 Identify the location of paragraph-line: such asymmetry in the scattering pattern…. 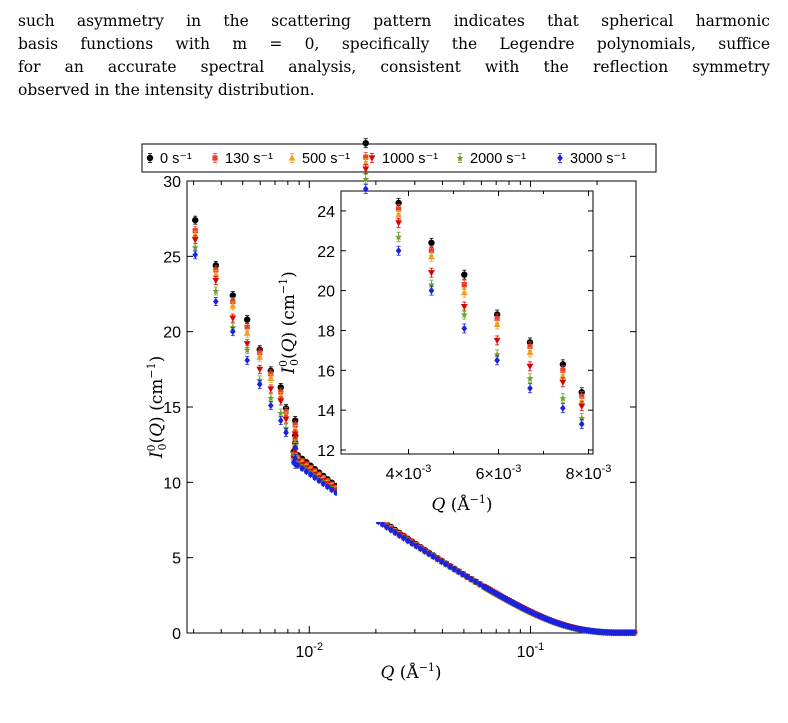
(394, 21).